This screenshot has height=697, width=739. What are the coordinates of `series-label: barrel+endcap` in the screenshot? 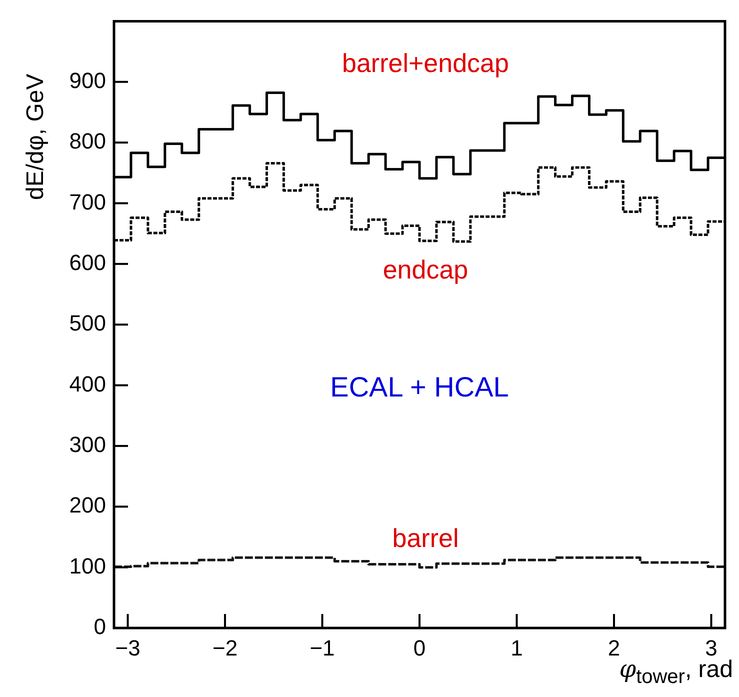 It's located at (425, 63).